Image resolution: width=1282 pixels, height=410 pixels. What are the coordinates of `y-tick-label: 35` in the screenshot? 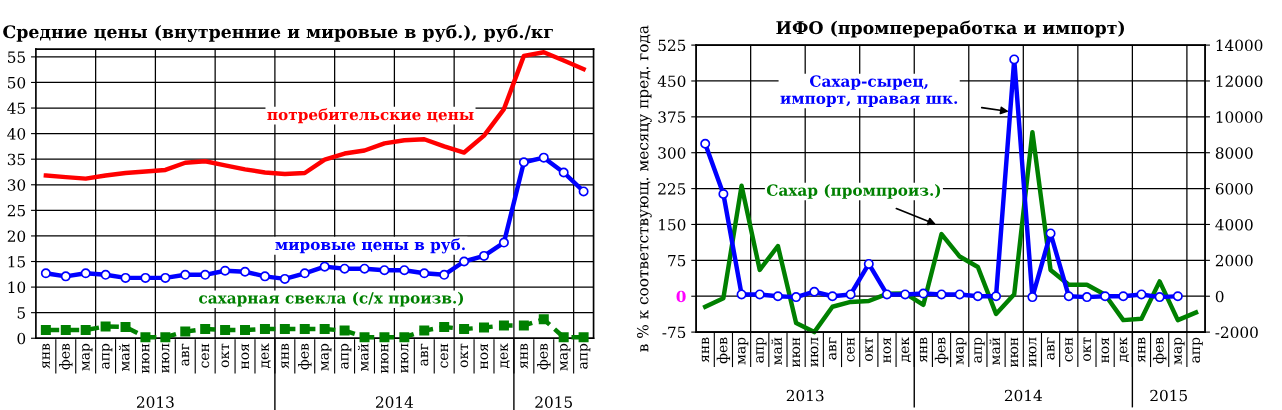 It's located at (16, 159).